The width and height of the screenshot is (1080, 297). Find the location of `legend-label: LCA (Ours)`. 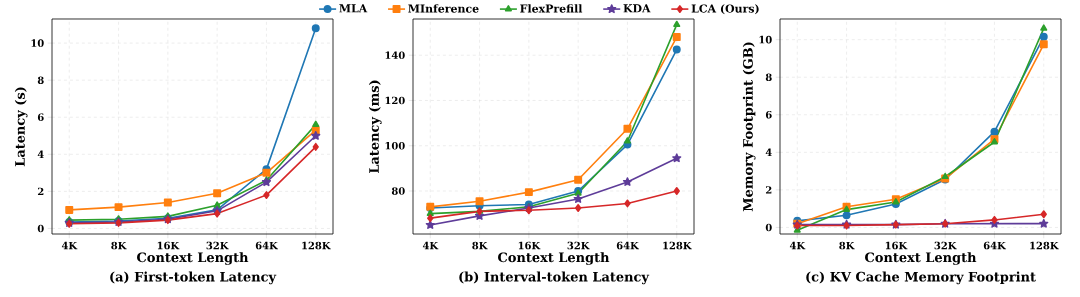

legend-label: LCA (Ours) is located at coordinates (725, 9).